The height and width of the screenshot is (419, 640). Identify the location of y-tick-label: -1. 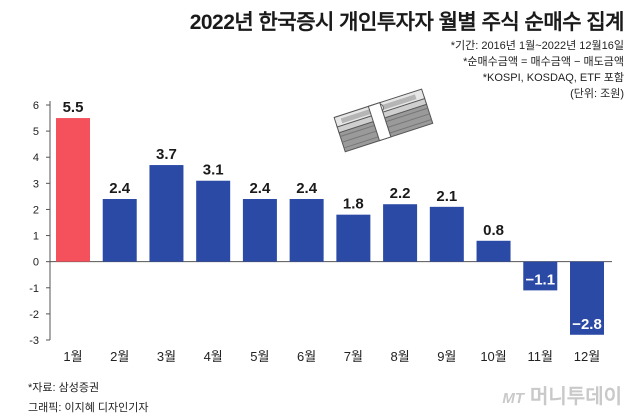
(34, 289).